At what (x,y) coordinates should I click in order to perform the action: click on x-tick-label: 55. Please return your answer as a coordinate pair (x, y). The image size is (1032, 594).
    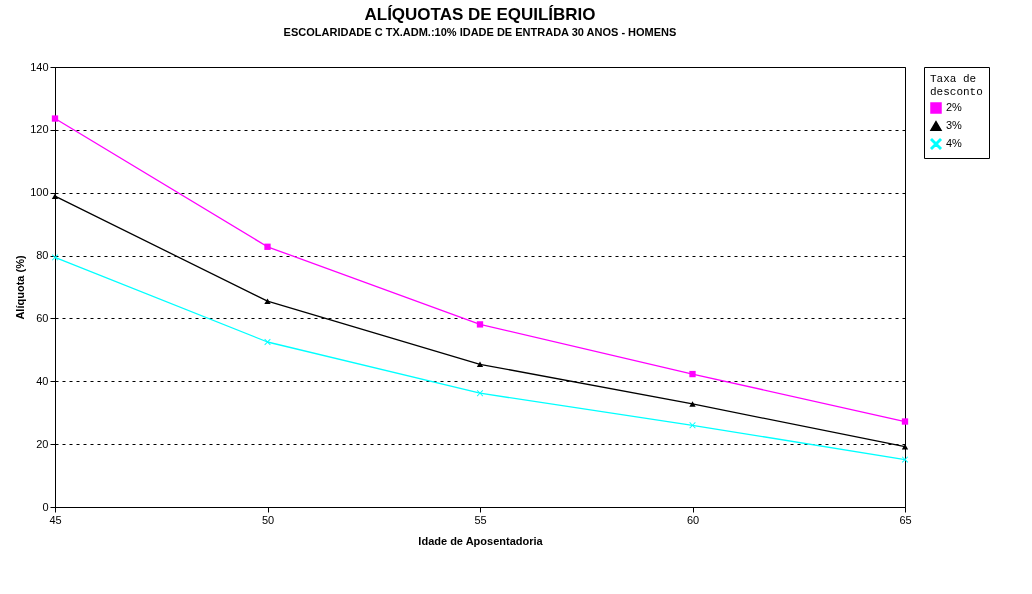
    Looking at the image, I should click on (480, 519).